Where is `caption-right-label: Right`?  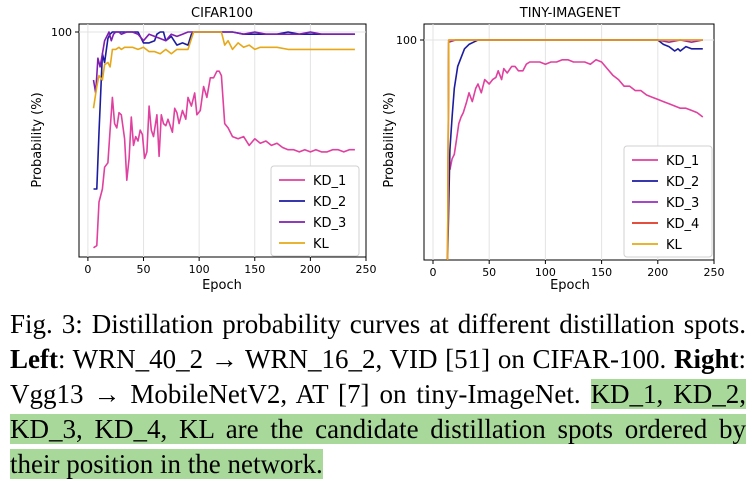
caption-right-label: Right is located at coordinates (706, 359).